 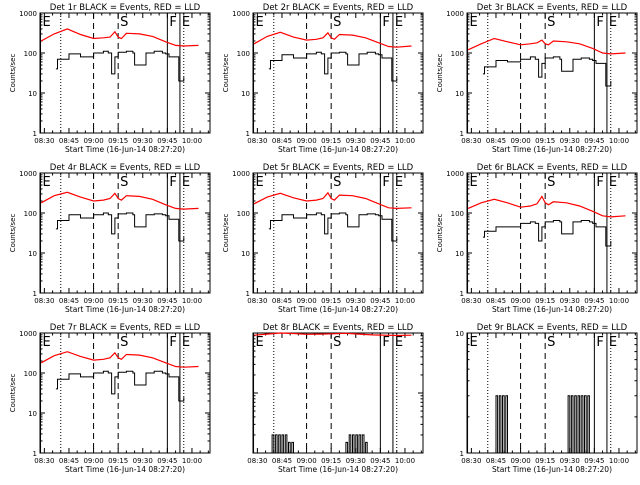 I want to click on chart-title: Det 2r BLACK = Events, RED = LLD, so click(x=338, y=8).